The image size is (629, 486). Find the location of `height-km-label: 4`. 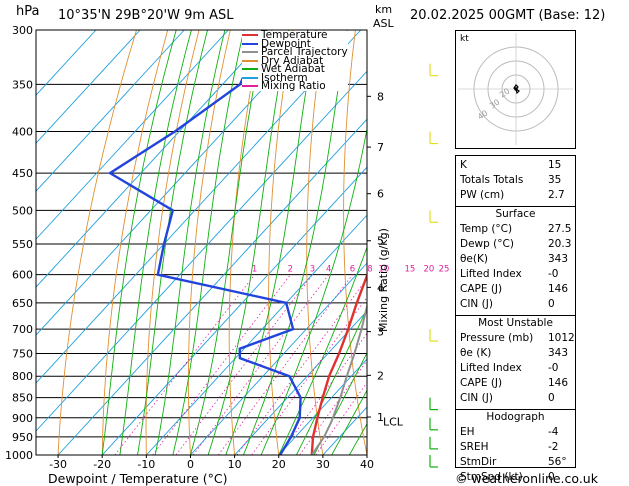

height-km-label: 4 is located at coordinates (380, 287).